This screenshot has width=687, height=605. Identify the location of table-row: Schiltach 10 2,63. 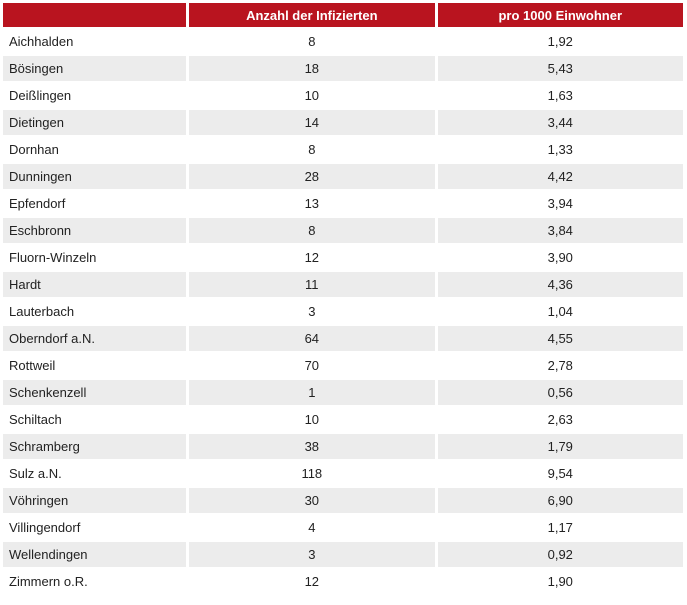
(343, 419).